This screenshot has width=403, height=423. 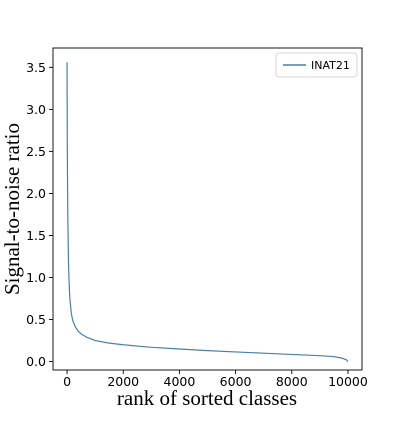 I want to click on y-tick-label: 0.0, so click(x=36, y=361).